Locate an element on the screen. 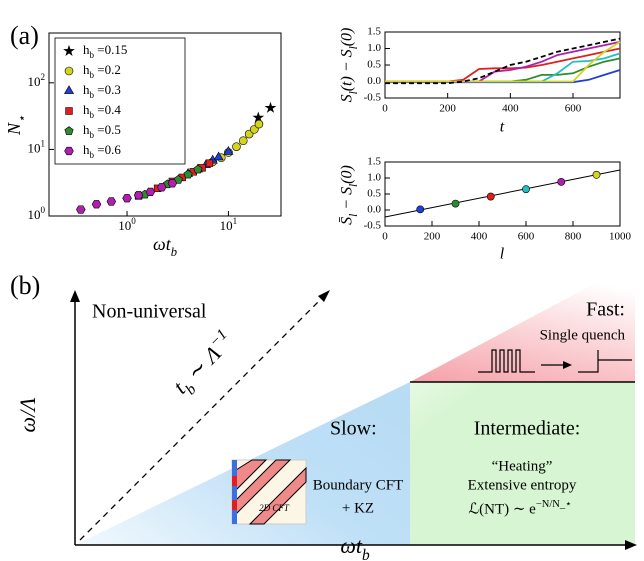  region-label: Fast: is located at coordinates (605, 310).